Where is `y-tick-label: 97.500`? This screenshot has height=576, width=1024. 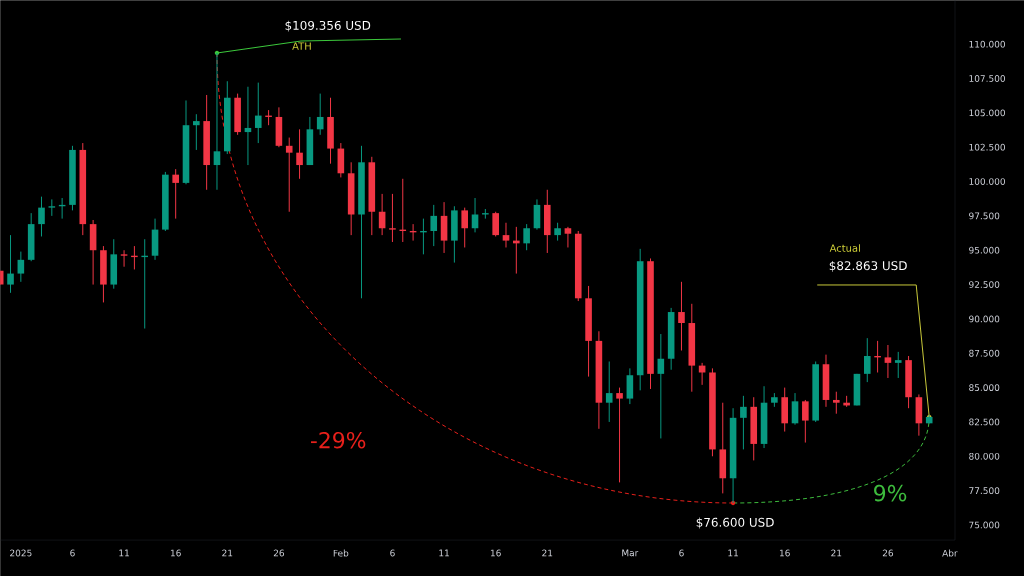 y-tick-label: 97.500 is located at coordinates (984, 216).